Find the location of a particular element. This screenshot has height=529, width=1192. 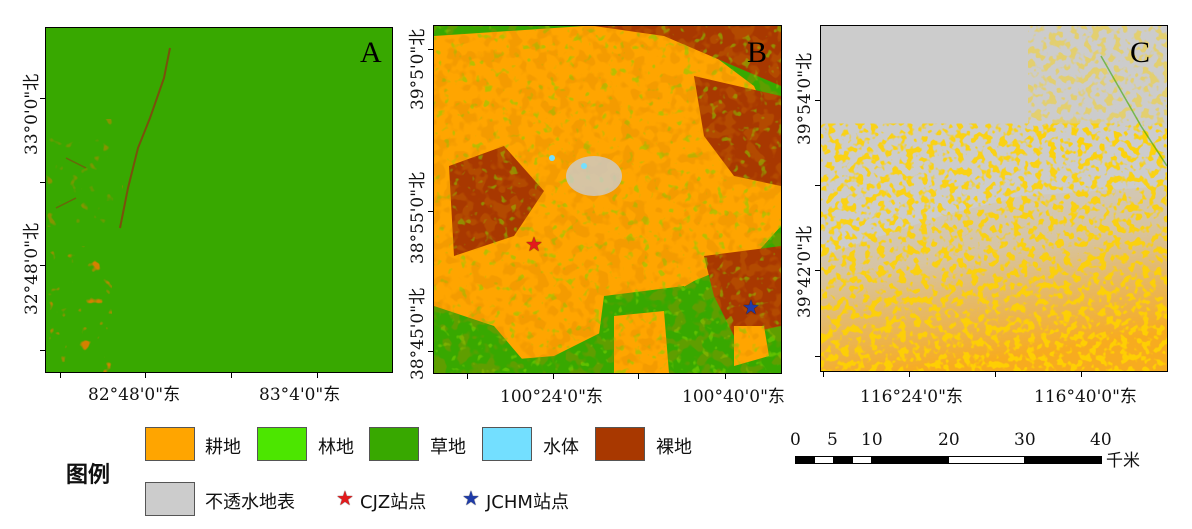

legend-swatch-cropland is located at coordinates (170, 444).